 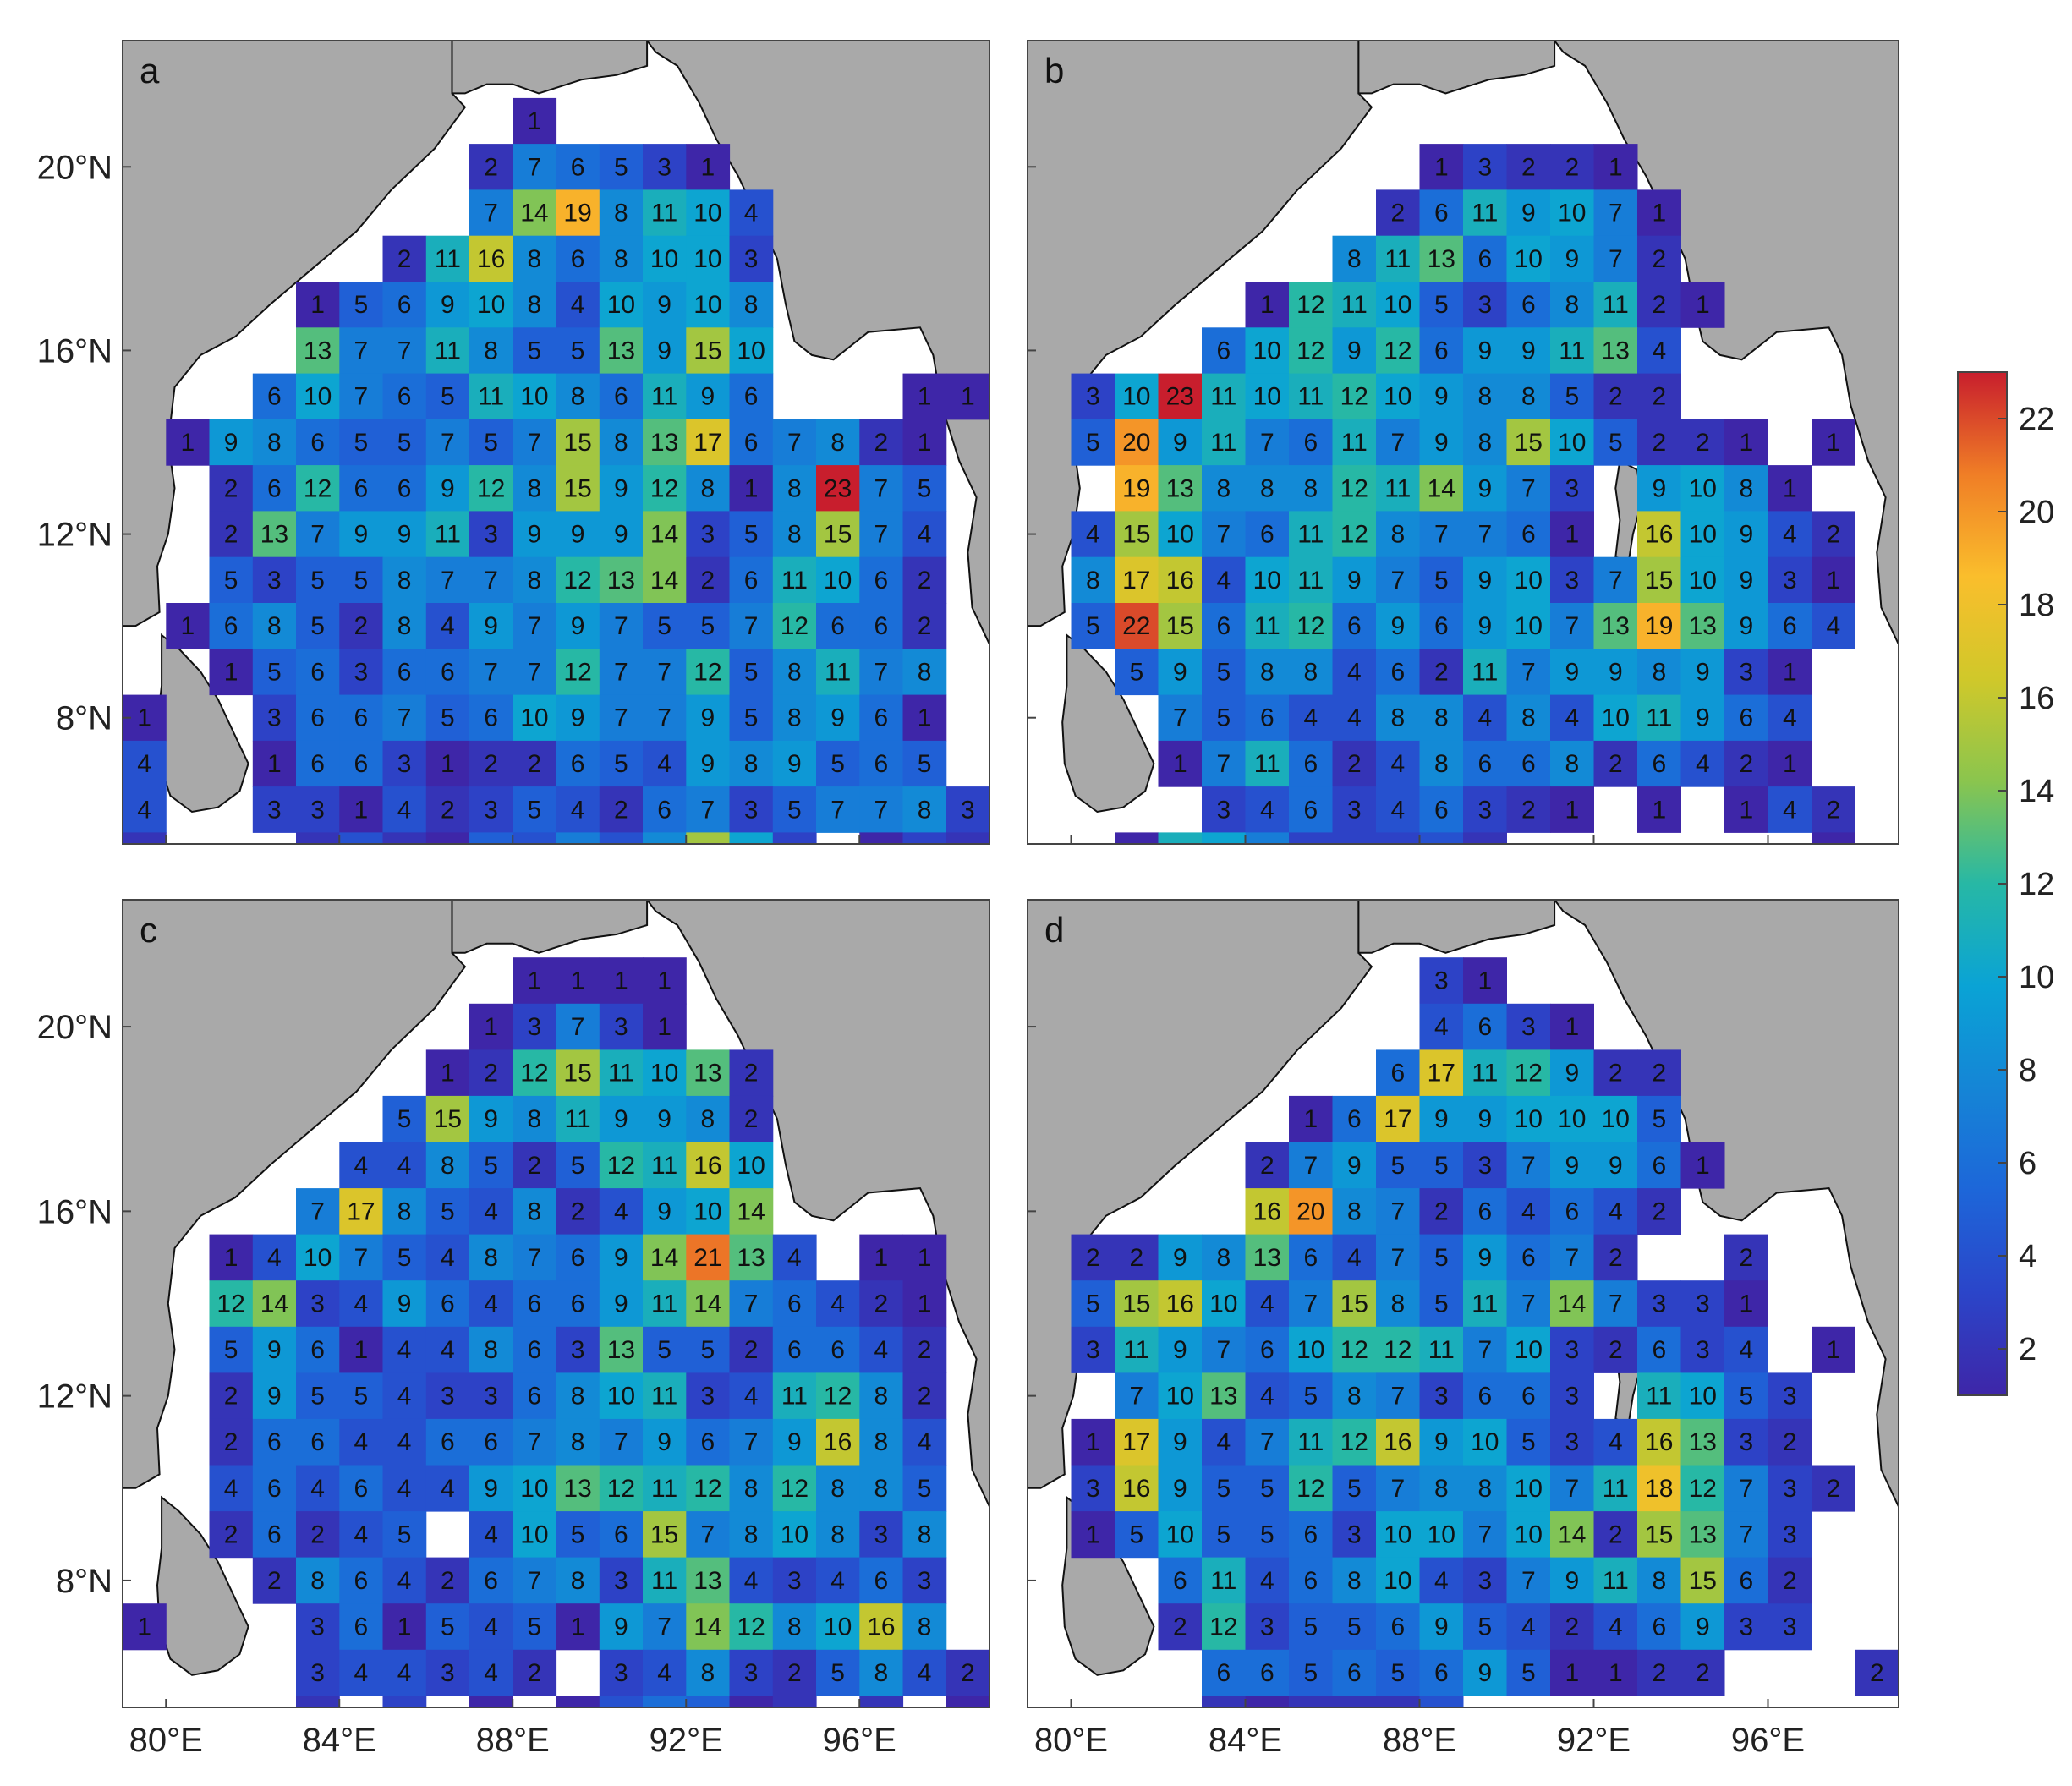 What do you see at coordinates (707, 1581) in the screenshot?
I see `cell-value-label: 13` at bounding box center [707, 1581].